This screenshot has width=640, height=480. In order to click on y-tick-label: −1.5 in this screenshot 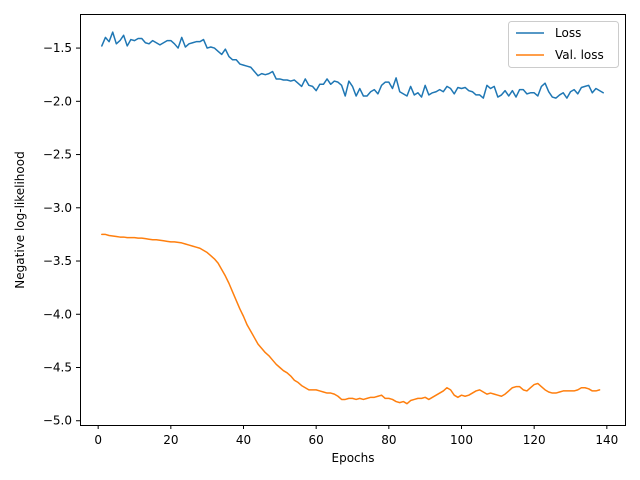, I will do `click(57, 48)`.